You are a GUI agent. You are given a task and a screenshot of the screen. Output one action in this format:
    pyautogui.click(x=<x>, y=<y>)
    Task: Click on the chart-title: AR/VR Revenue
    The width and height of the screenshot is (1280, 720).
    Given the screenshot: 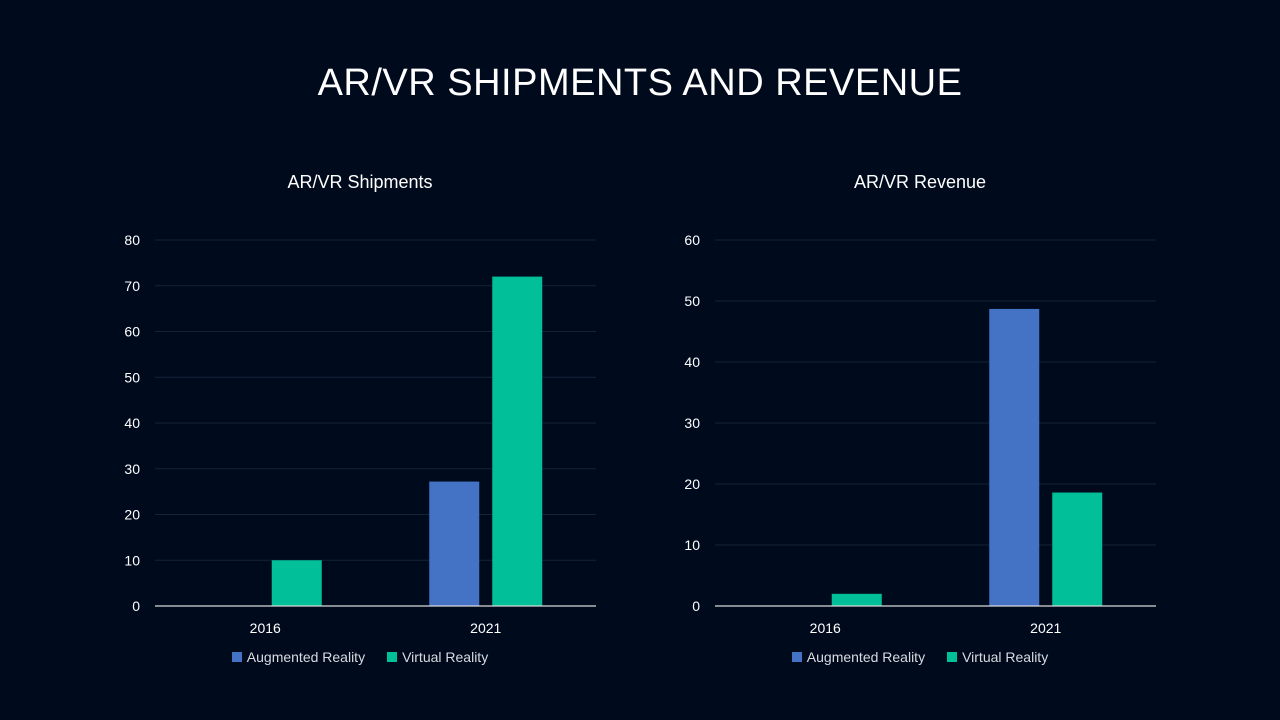 What is the action you would take?
    pyautogui.click(x=920, y=182)
    